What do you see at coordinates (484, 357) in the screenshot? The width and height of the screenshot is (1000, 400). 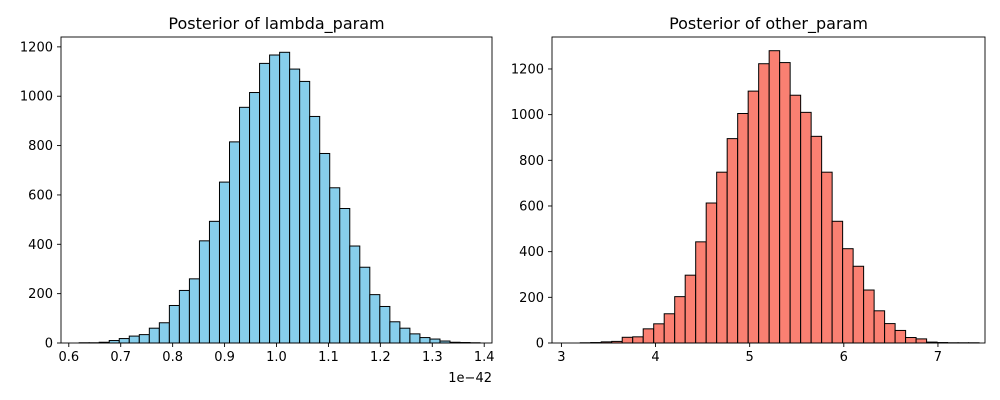 I see `x-tick-label: 1.4` at bounding box center [484, 357].